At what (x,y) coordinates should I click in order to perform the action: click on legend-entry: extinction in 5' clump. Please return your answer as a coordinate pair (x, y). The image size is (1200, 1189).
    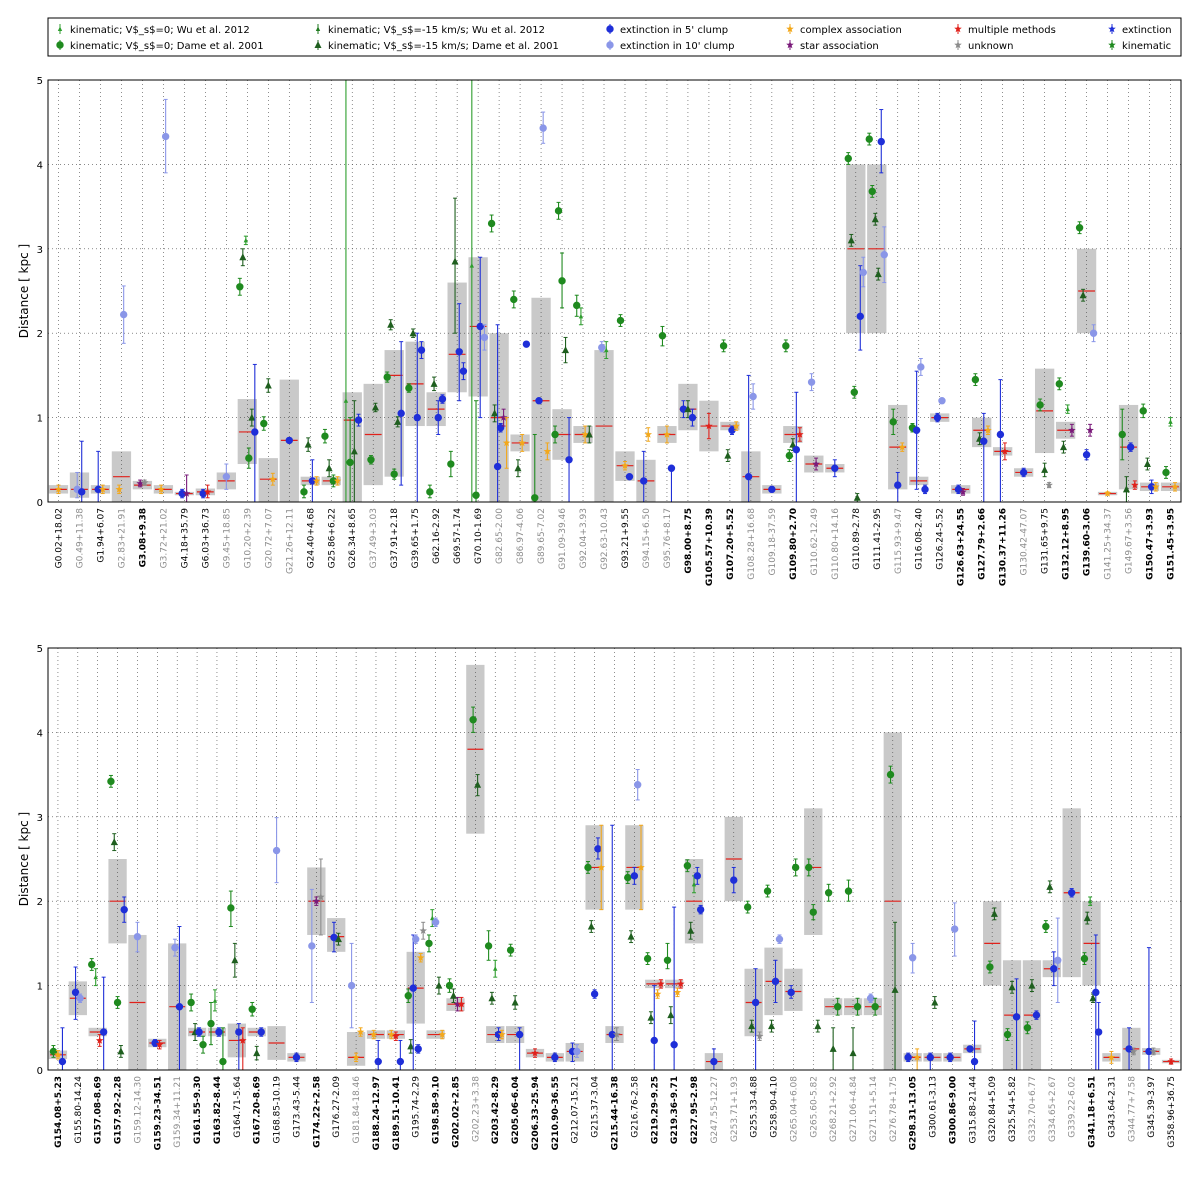
    Looking at the image, I should click on (667, 30).